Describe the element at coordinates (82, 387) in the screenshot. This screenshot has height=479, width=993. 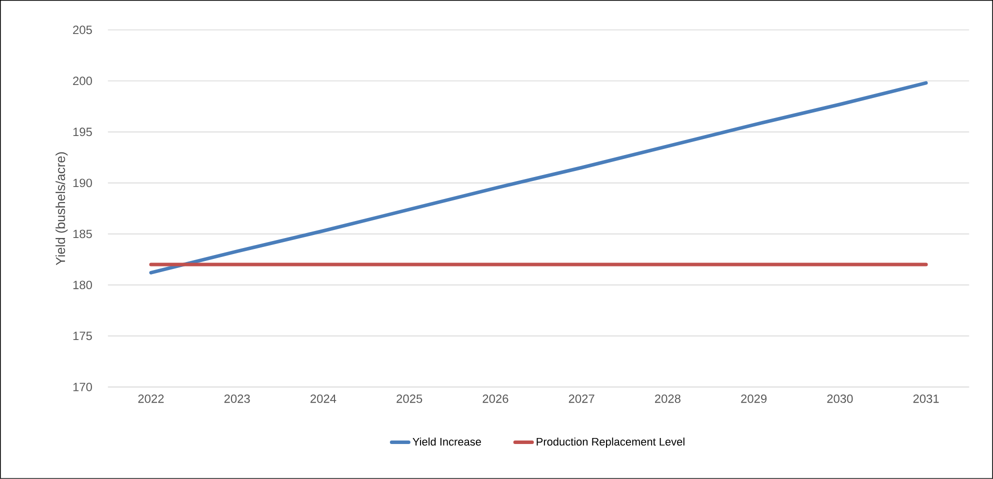
I see `y-tick-label: 170` at that location.